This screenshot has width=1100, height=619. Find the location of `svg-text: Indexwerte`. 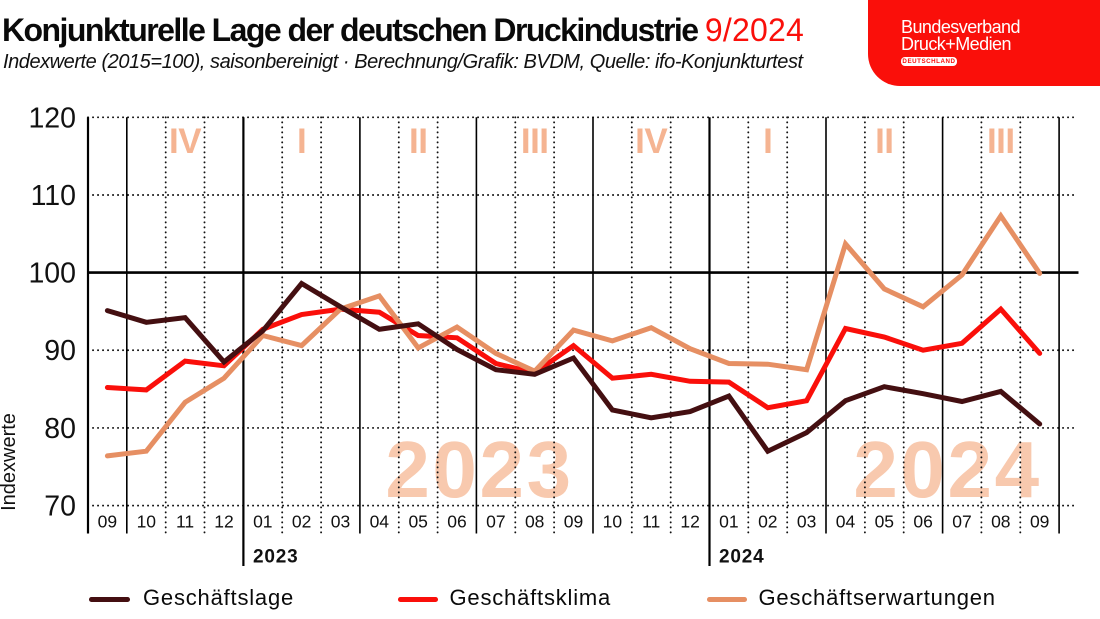

svg-text: Indexwerte is located at coordinates (10, 462).